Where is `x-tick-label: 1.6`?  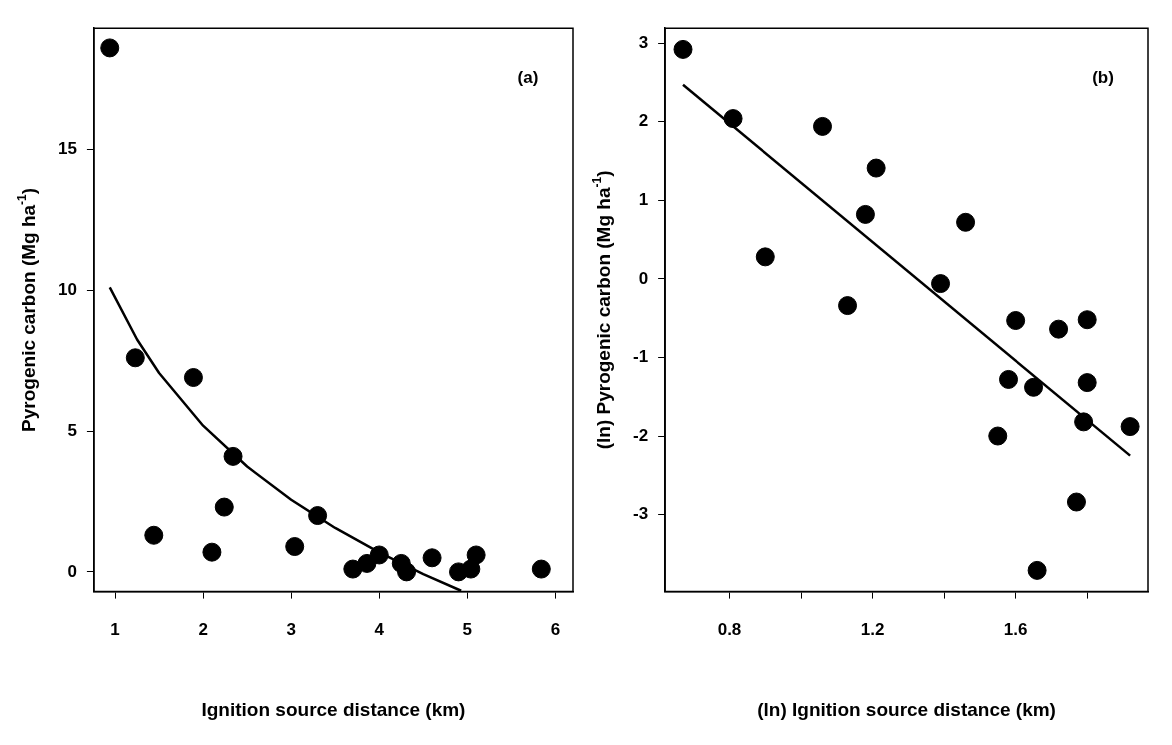
x-tick-label: 1.6 is located at coordinates (1015, 630).